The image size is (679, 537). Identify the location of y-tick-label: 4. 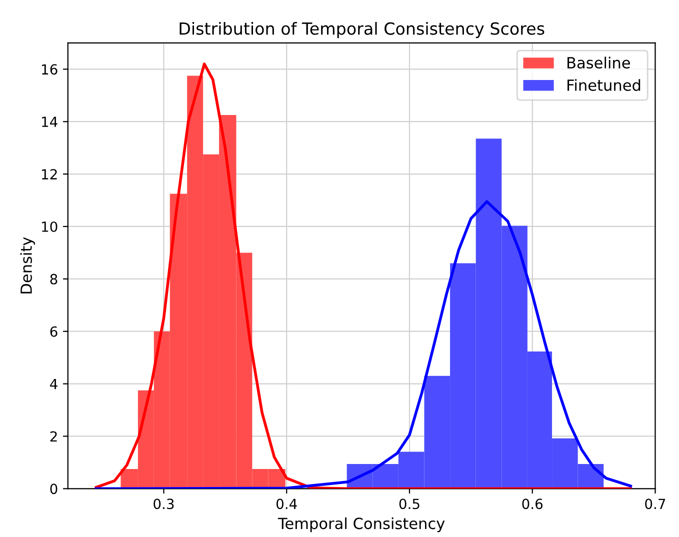
(54, 384).